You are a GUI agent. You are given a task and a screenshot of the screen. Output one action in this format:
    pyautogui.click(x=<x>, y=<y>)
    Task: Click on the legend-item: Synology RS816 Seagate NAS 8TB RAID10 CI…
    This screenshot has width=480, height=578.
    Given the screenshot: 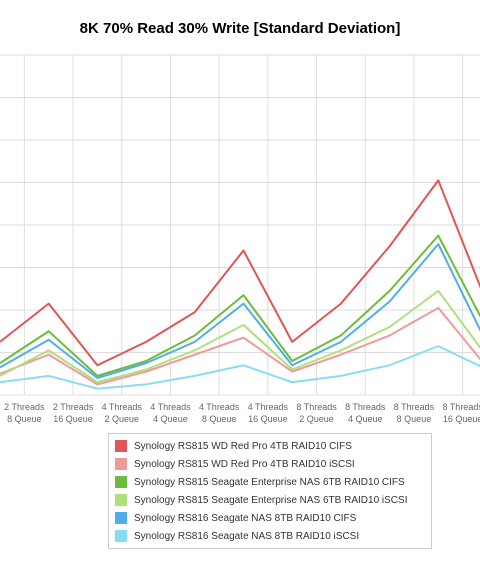 What is the action you would take?
    pyautogui.click(x=270, y=518)
    